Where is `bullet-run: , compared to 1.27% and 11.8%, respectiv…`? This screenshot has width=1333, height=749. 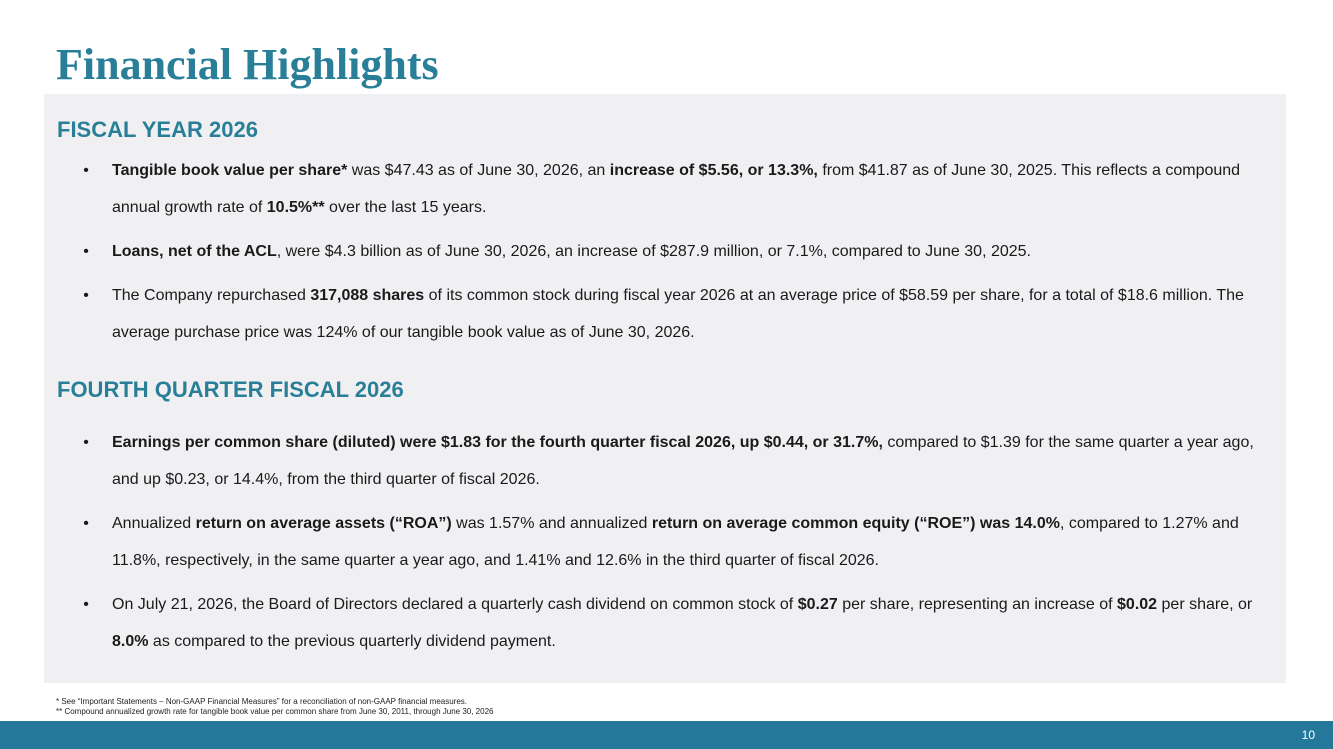
bullet-run: , compared to 1.27% and 11.8%, respectiv… is located at coordinates (675, 542).